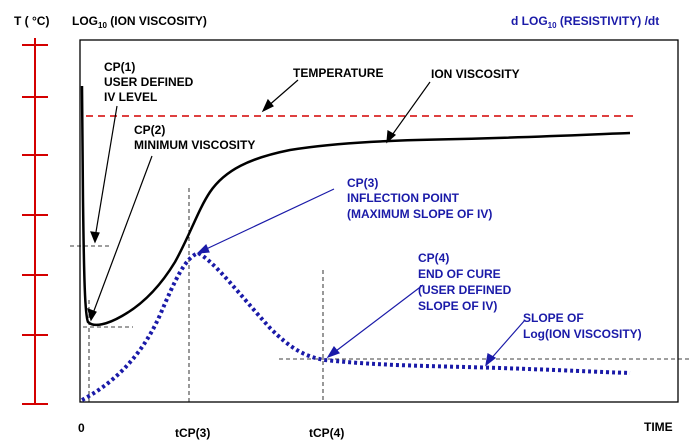  What do you see at coordinates (81, 428) in the screenshot?
I see `origin-label: 0` at bounding box center [81, 428].